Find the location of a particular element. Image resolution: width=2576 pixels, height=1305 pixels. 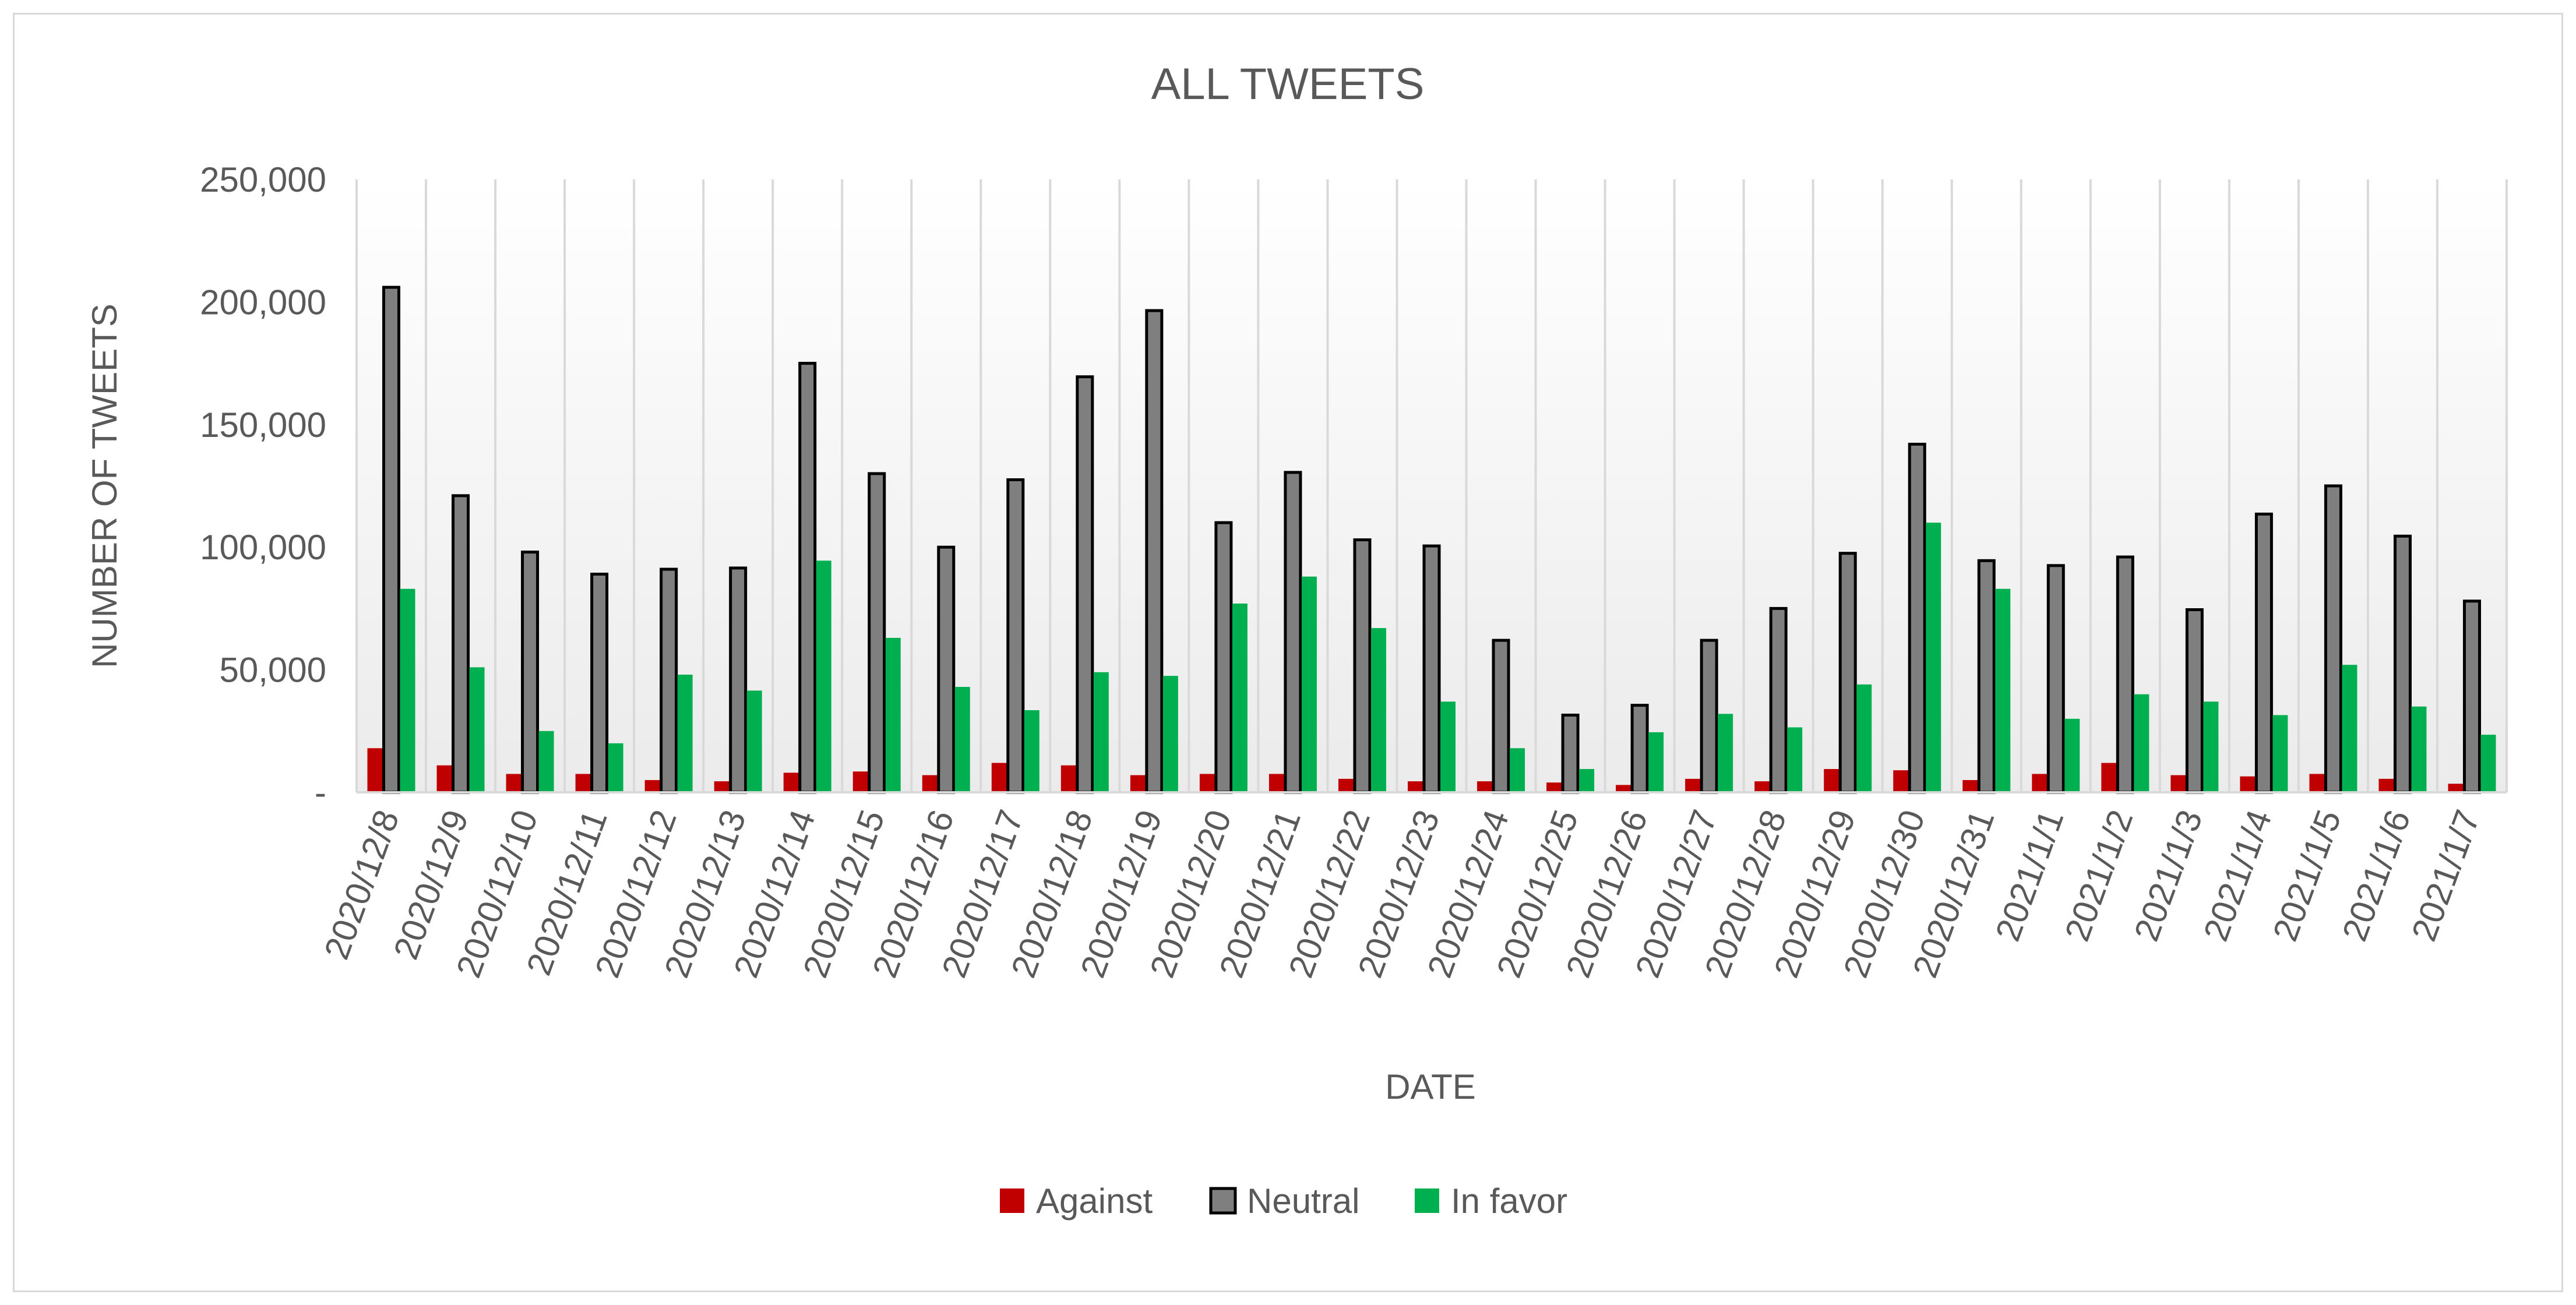

y-tick-label: 100,000 is located at coordinates (263, 547).